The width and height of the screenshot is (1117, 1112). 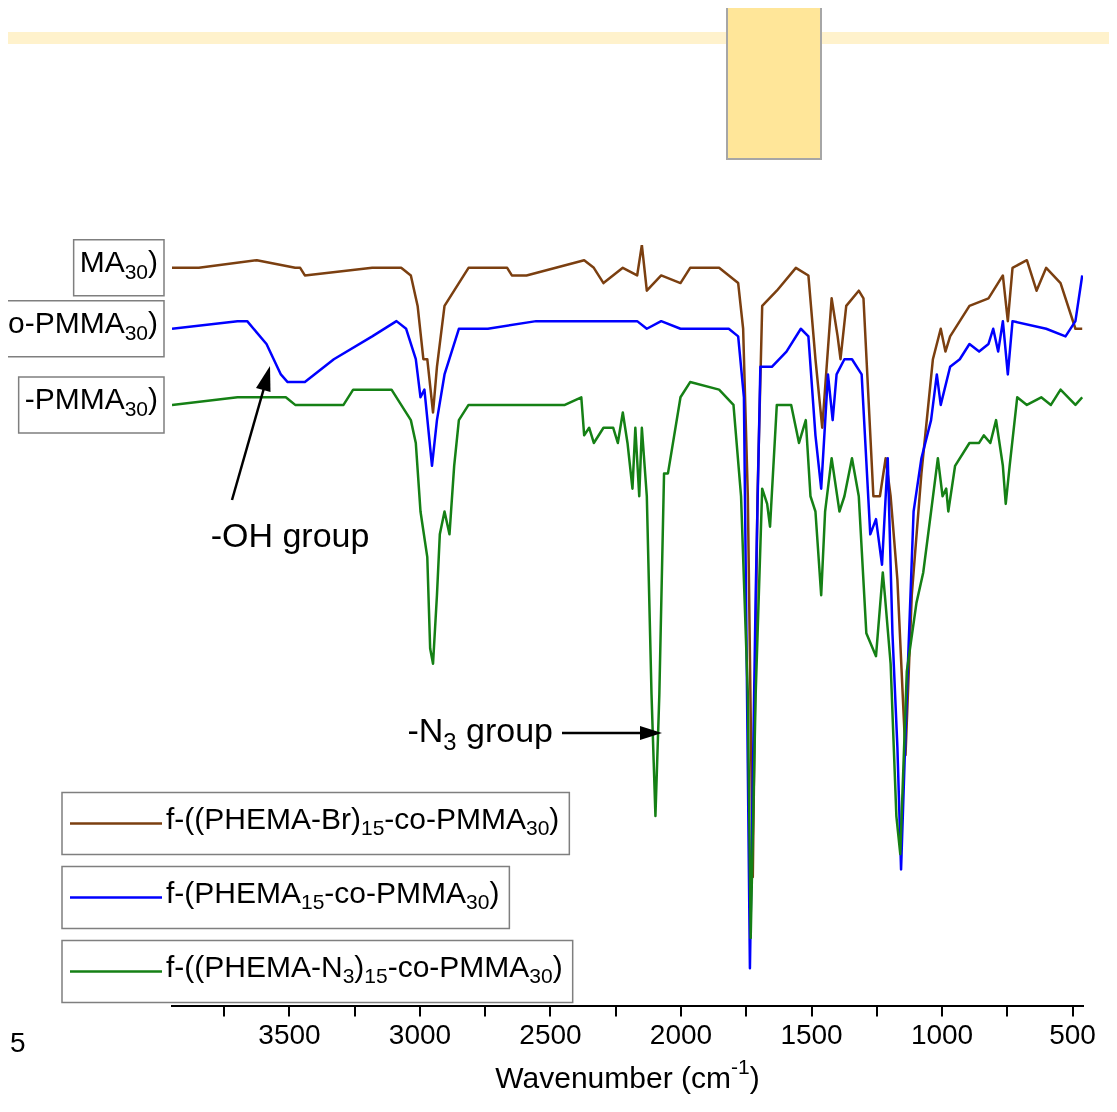 What do you see at coordinates (420, 1034) in the screenshot?
I see `x-tick-label: 3000` at bounding box center [420, 1034].